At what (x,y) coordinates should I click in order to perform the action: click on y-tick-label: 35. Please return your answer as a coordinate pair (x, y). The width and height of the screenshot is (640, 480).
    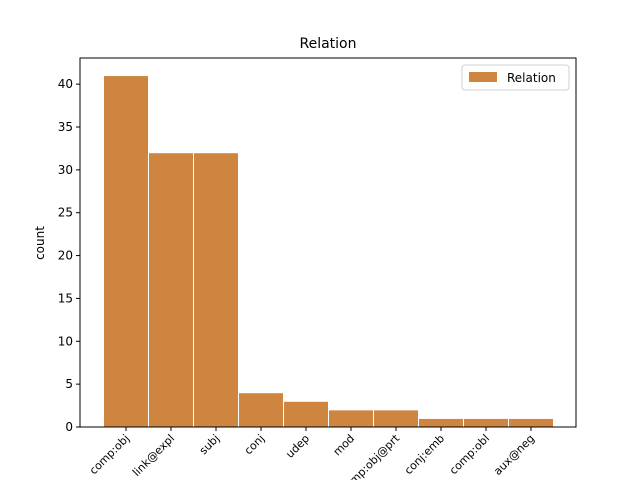
    Looking at the image, I should click on (65, 127).